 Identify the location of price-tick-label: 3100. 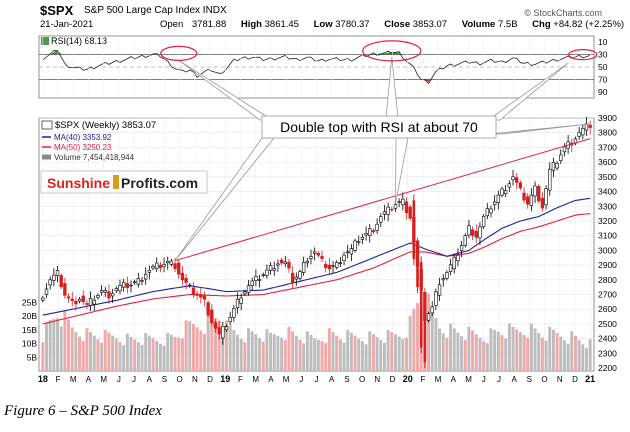
(607, 236).